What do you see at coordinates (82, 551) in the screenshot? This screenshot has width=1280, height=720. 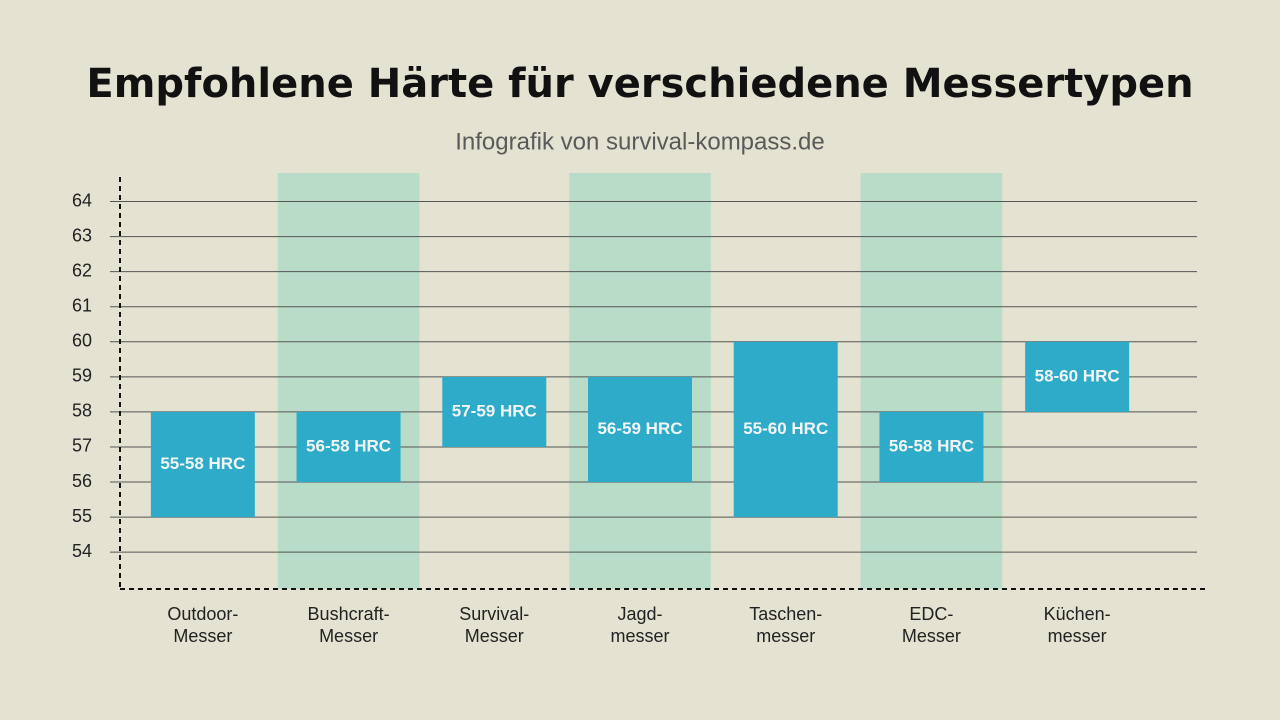 I see `y-tick-label: 54` at bounding box center [82, 551].